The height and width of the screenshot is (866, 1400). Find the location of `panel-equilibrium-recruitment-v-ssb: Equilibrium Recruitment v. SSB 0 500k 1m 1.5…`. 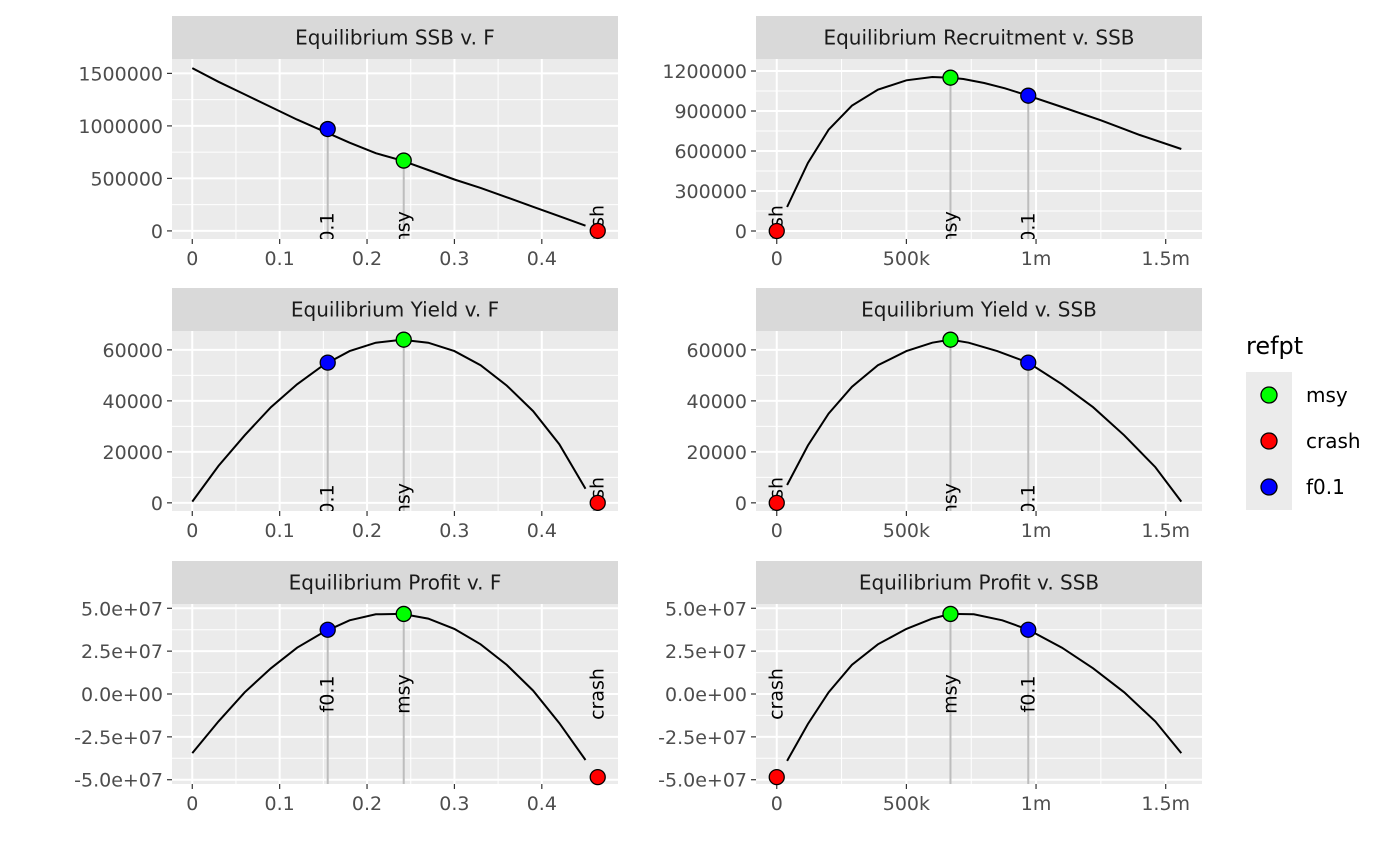

panel-equilibrium-recruitment-v-ssb: Equilibrium Recruitment v. SSB 0 500k 1m 1.5… is located at coordinates (932, 143).